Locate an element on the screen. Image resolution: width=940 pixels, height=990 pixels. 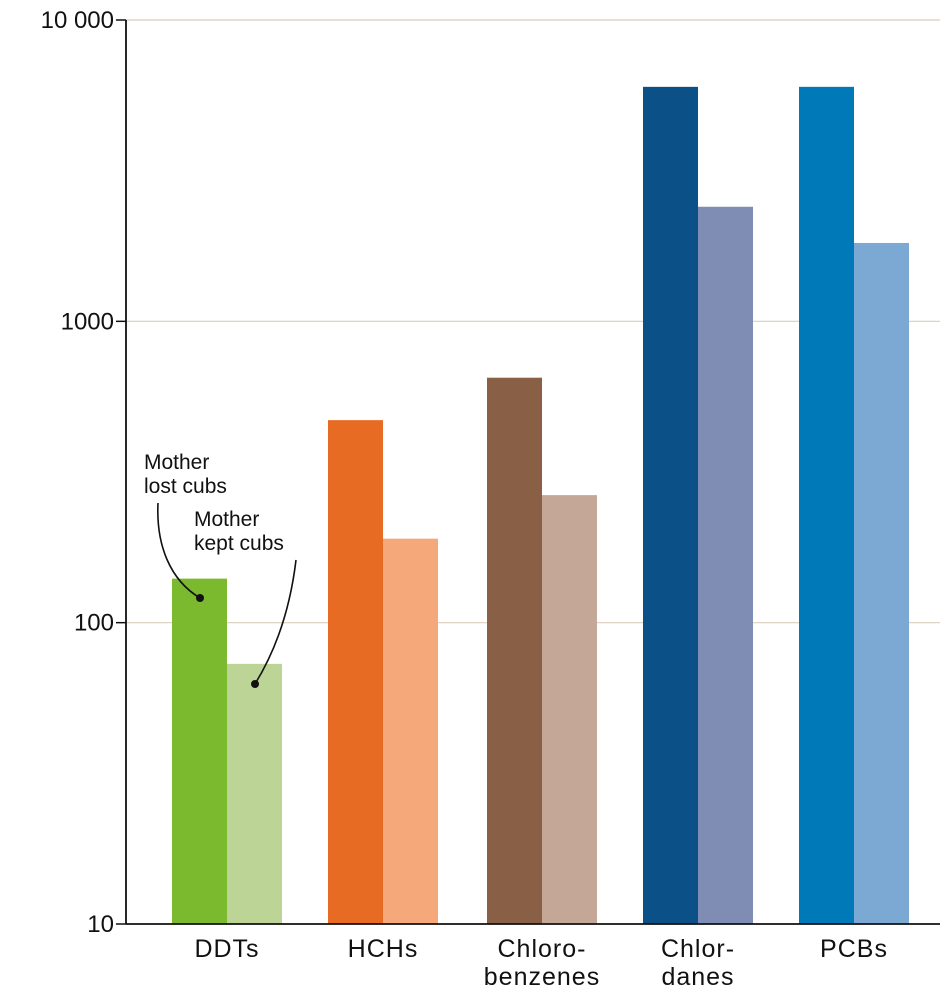
y-tick-label: 10 is located at coordinates (100, 924).